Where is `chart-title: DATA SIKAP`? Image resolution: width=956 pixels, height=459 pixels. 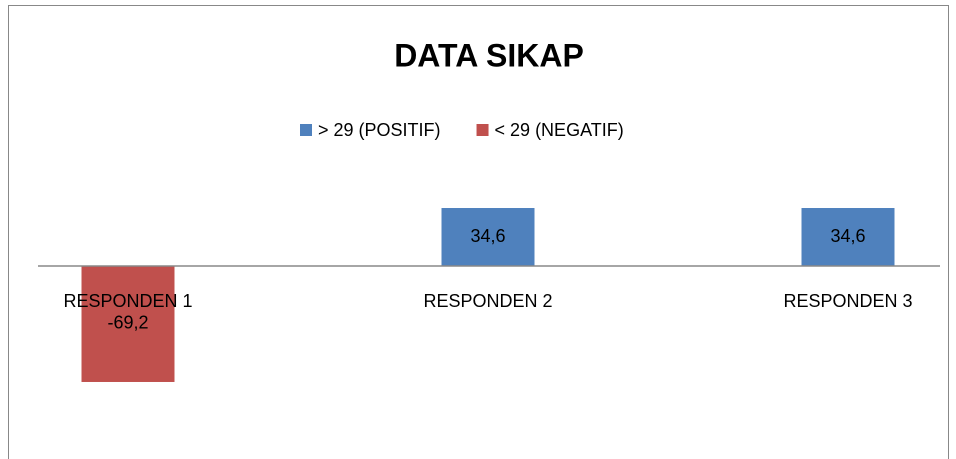 chart-title: DATA SIKAP is located at coordinates (489, 55).